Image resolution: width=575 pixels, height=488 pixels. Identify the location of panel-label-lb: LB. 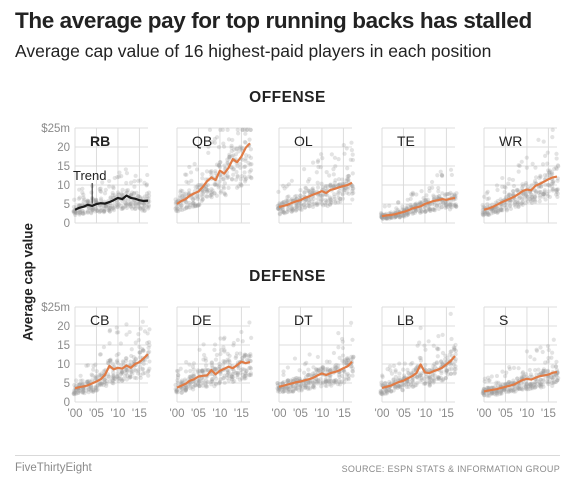
(405, 320).